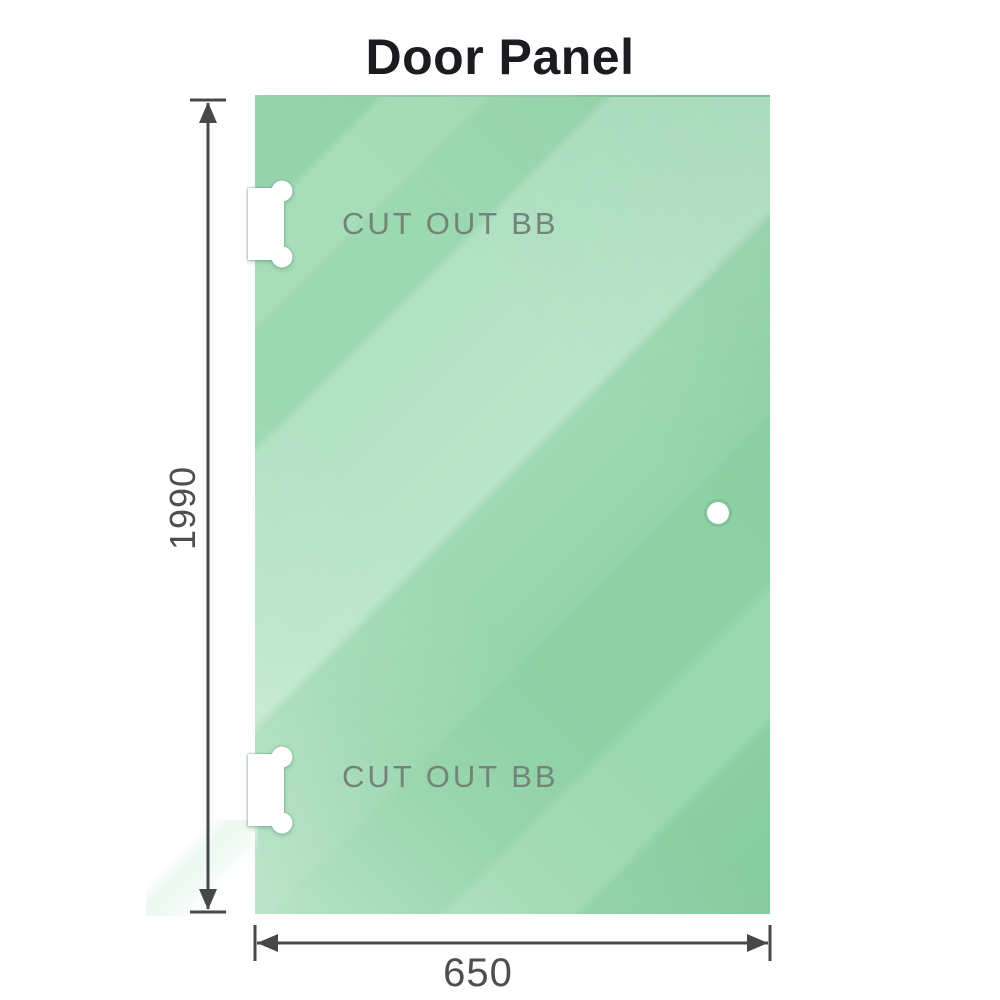 This screenshot has width=1000, height=1000. What do you see at coordinates (718, 513) in the screenshot?
I see `handle-hole-icon` at bounding box center [718, 513].